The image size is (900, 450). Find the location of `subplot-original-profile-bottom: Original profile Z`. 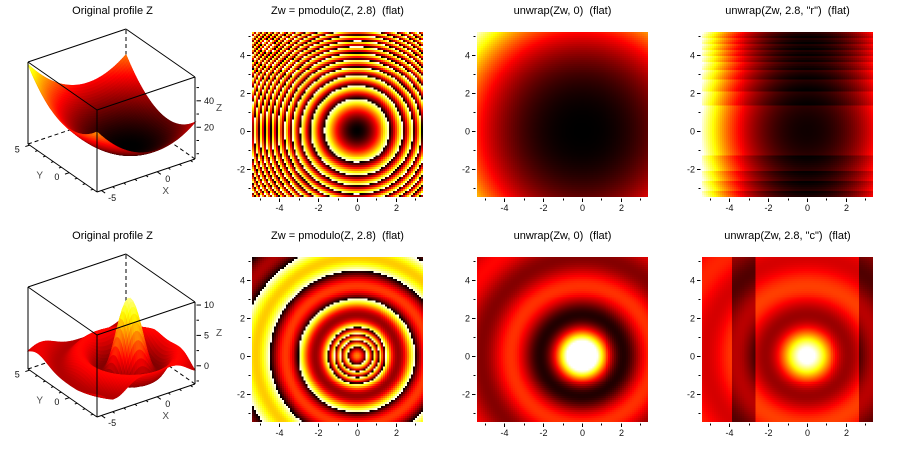

subplot-original-profile-bottom: Original profile Z is located at coordinates (112, 337).